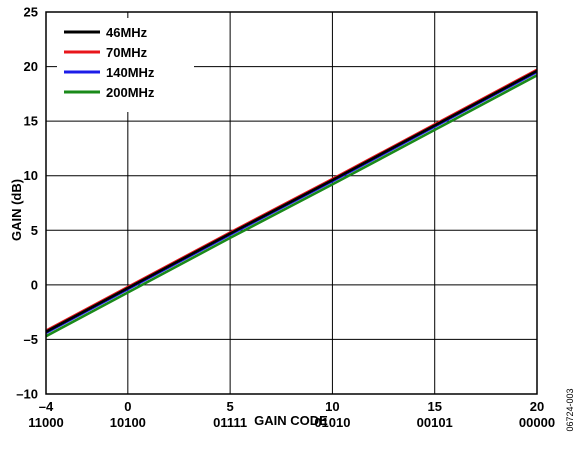 This screenshot has width=580, height=460. What do you see at coordinates (31, 121) in the screenshot?
I see `y-tick-label: 15` at bounding box center [31, 121].